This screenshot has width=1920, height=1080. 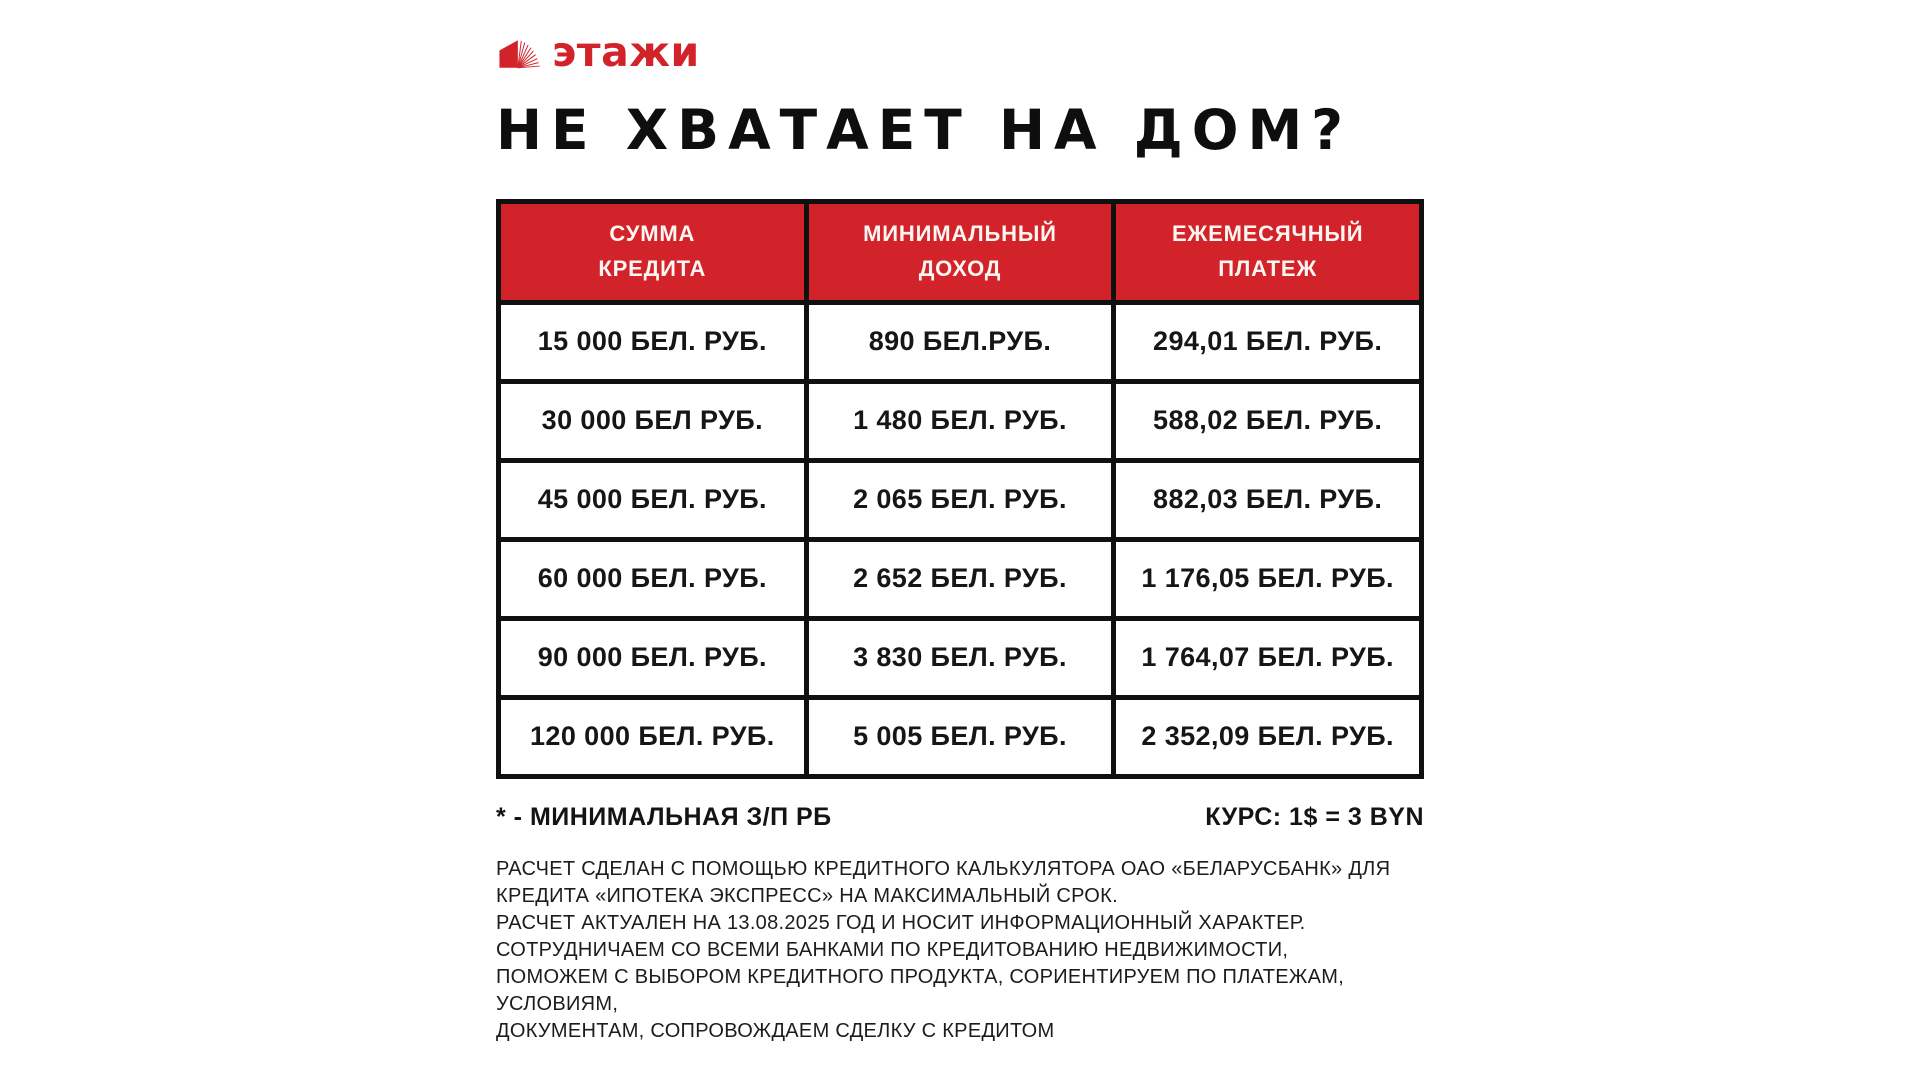 I want to click on cell-min-income: 3 830 БЕЛ. РУБ., so click(x=960, y=657).